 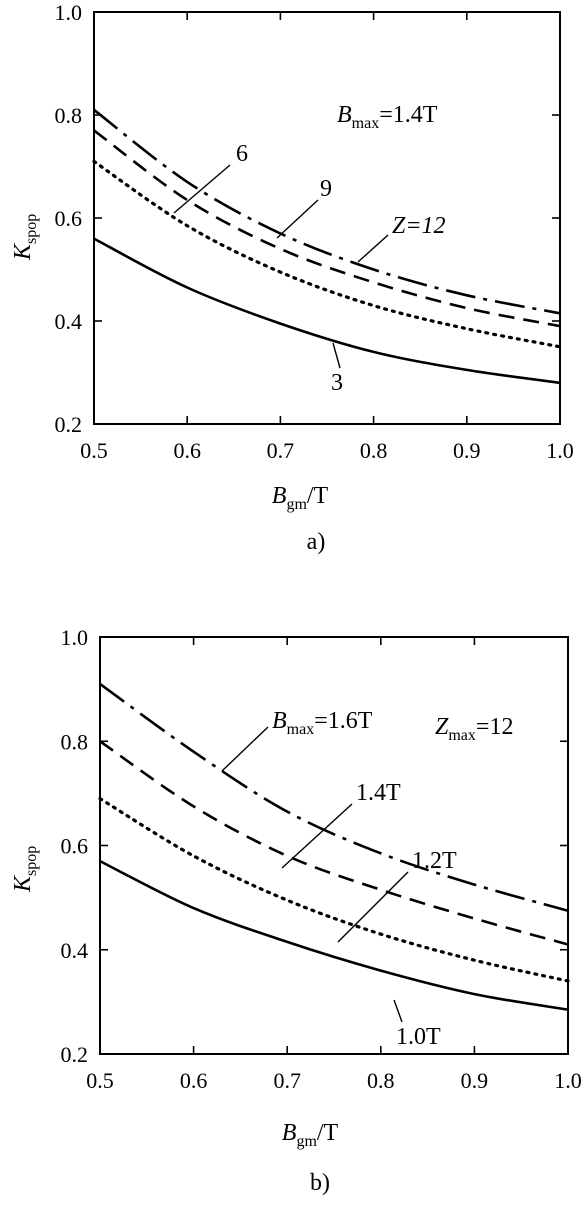 What do you see at coordinates (467, 450) in the screenshot?
I see `chart-a-xtick-label: 0.9` at bounding box center [467, 450].